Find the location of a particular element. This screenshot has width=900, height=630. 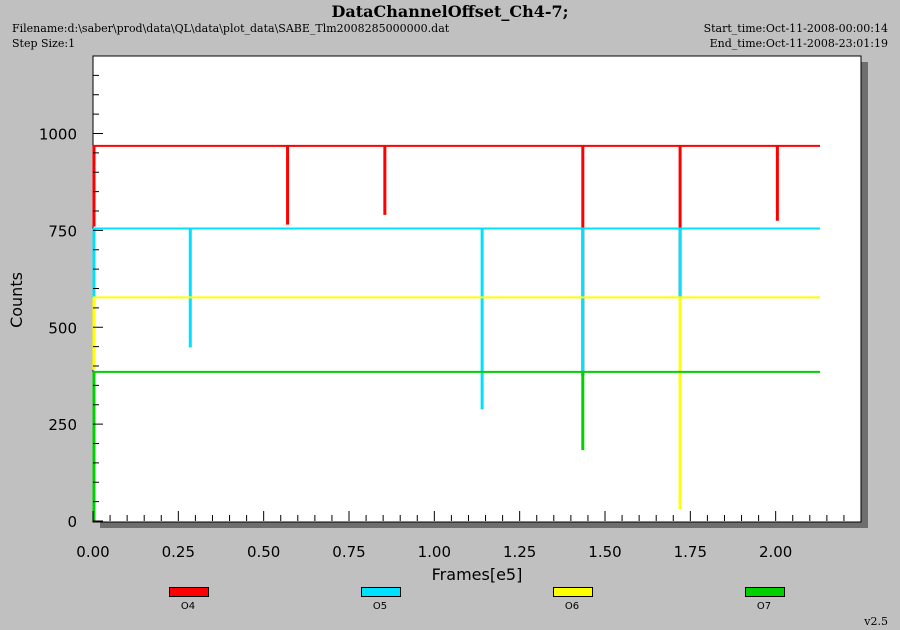

x-tick-label: 1.50 is located at coordinates (604, 552).